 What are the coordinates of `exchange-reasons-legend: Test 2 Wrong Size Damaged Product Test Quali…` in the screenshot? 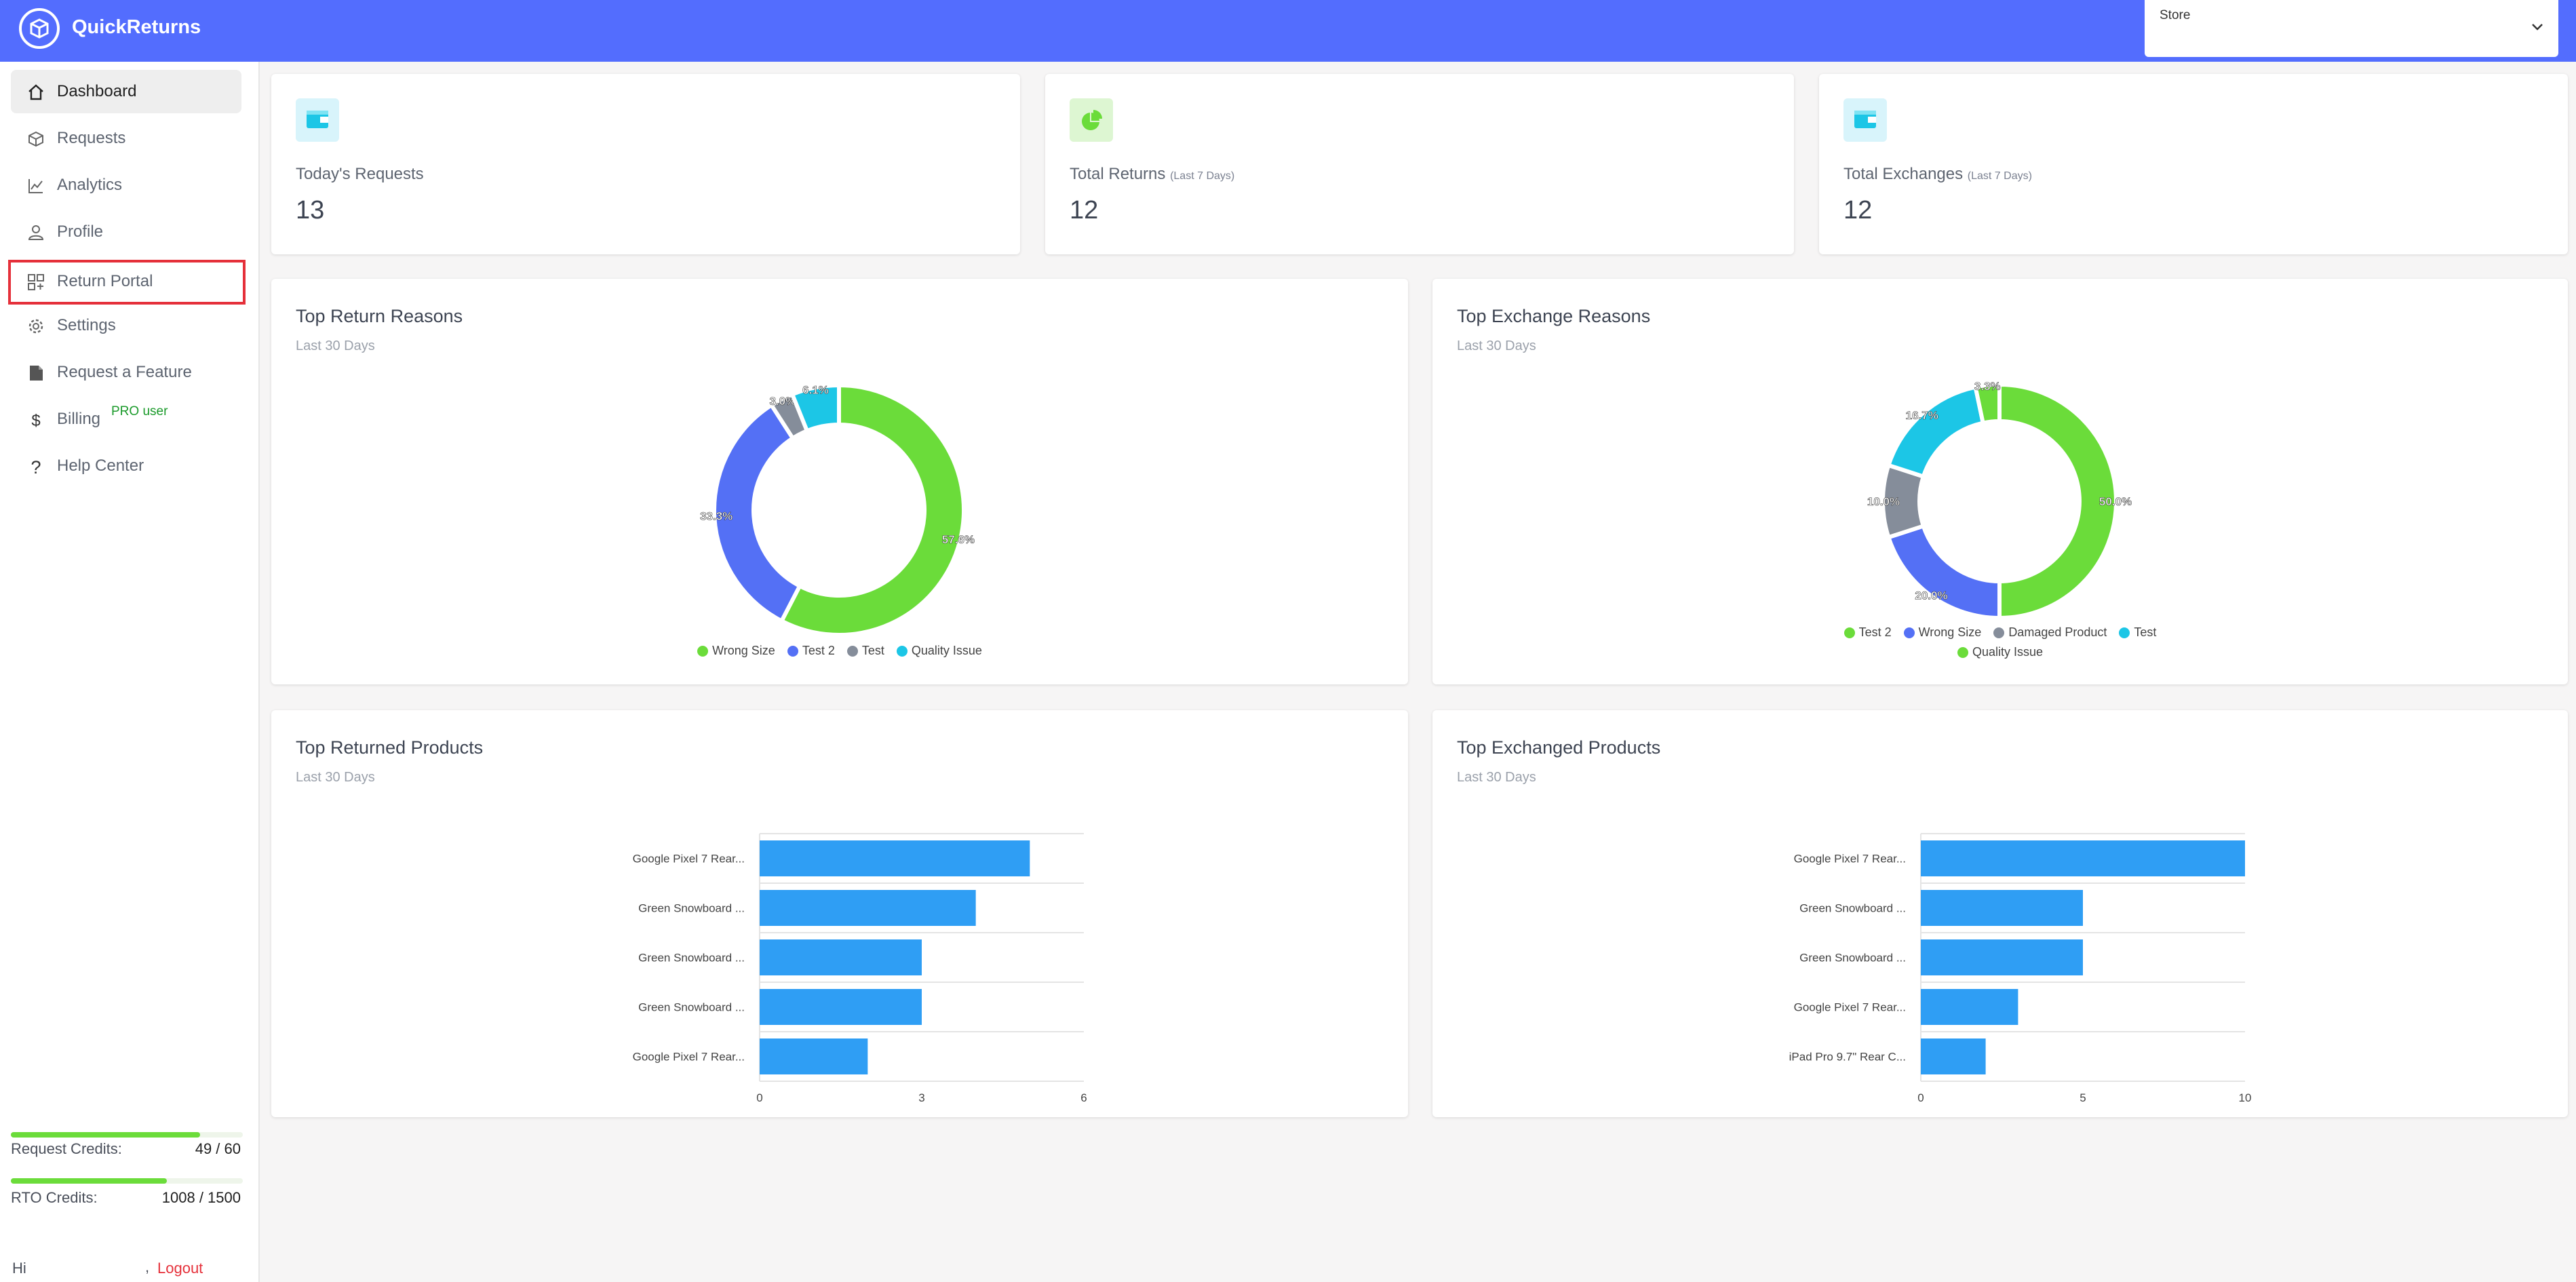 It's located at (2000, 642).